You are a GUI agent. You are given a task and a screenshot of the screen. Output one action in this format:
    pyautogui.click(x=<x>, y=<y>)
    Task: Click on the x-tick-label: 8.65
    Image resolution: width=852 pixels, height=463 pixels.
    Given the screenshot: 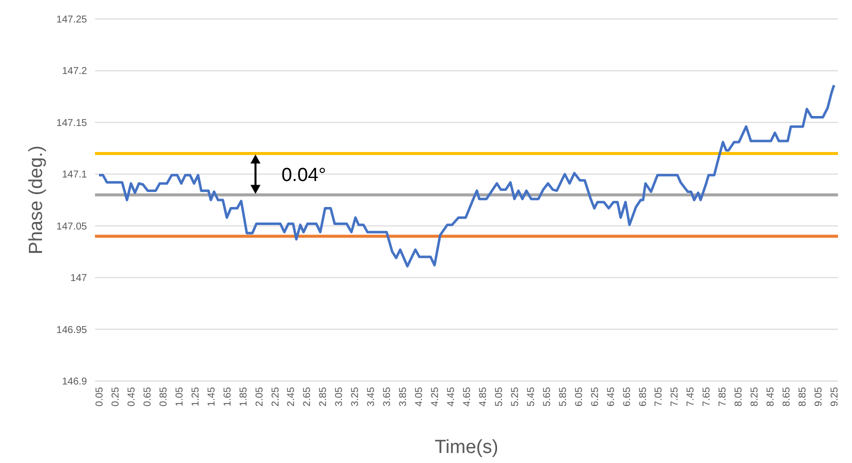 What is the action you would take?
    pyautogui.click(x=787, y=396)
    